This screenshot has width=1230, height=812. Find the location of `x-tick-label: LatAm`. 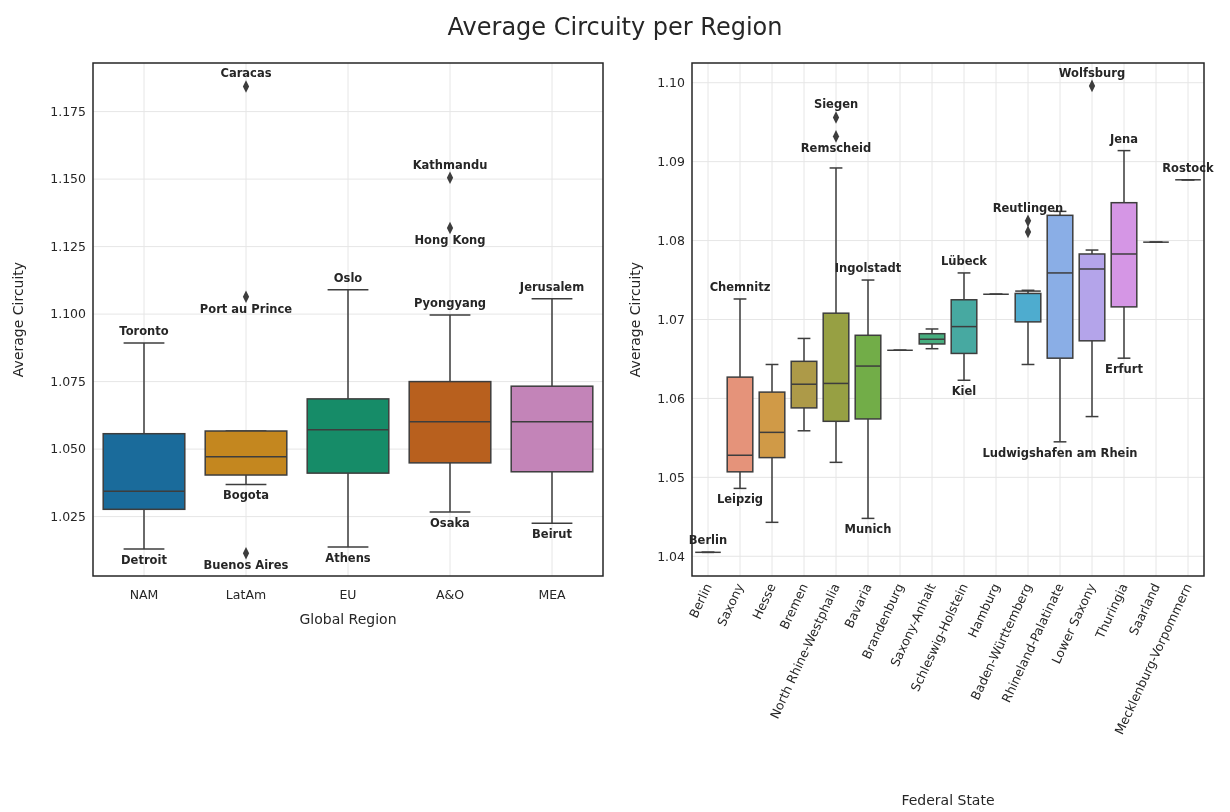

x-tick-label: LatAm is located at coordinates (246, 594).